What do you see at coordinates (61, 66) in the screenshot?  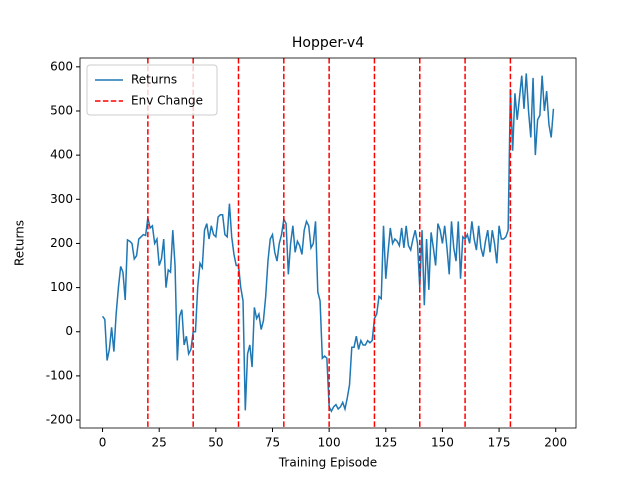 I see `y-tick-label: 600` at bounding box center [61, 66].